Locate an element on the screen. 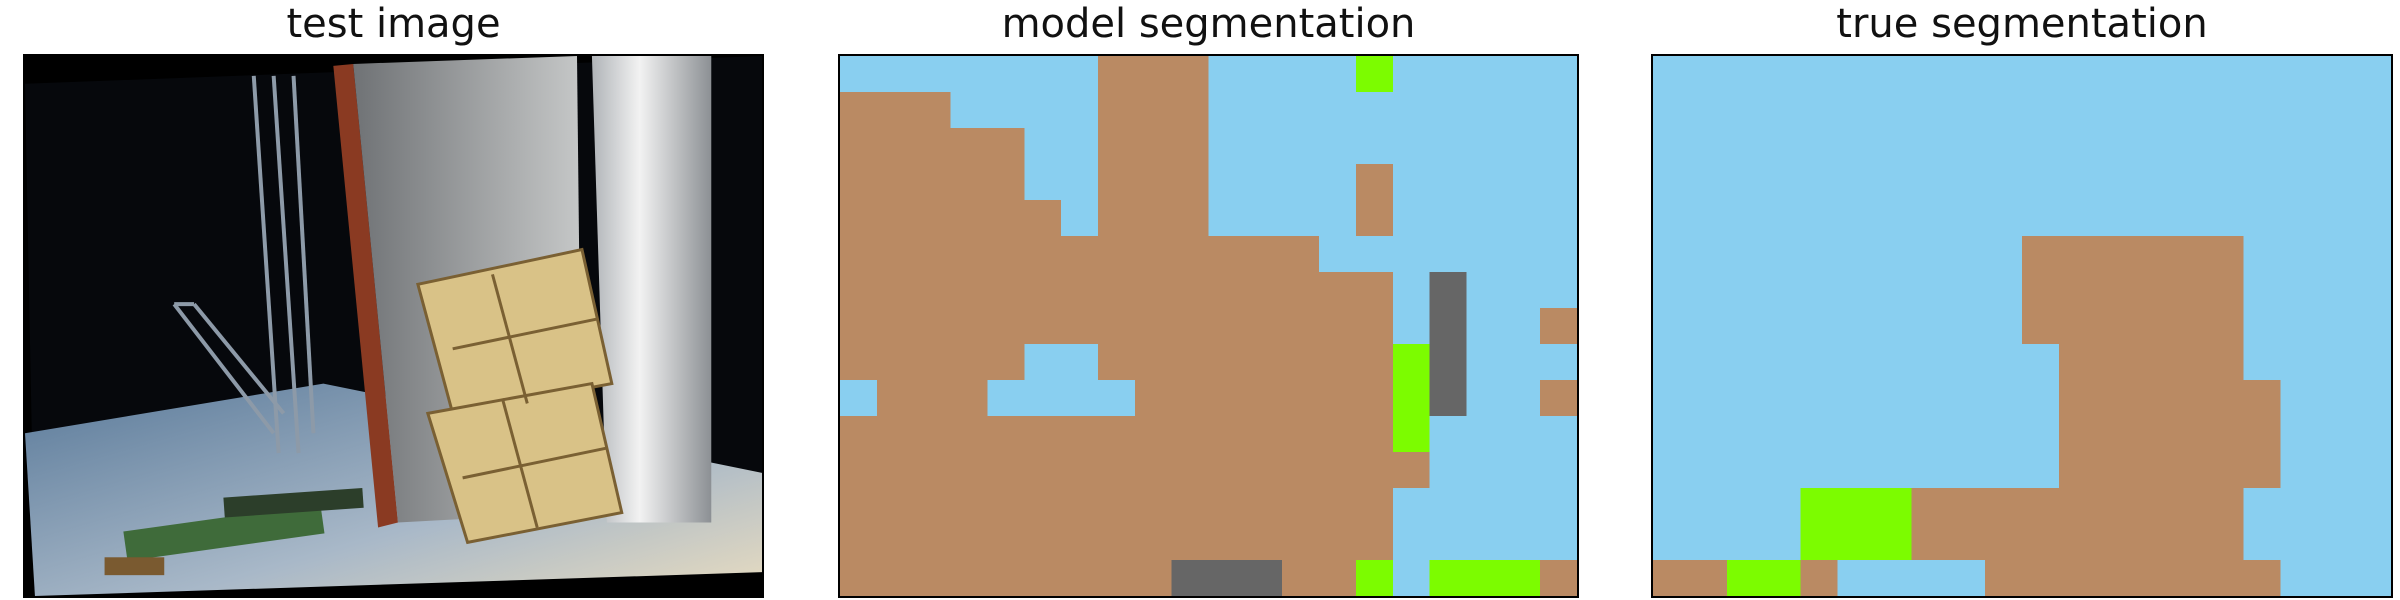  rust-edge is located at coordinates (365, 295).